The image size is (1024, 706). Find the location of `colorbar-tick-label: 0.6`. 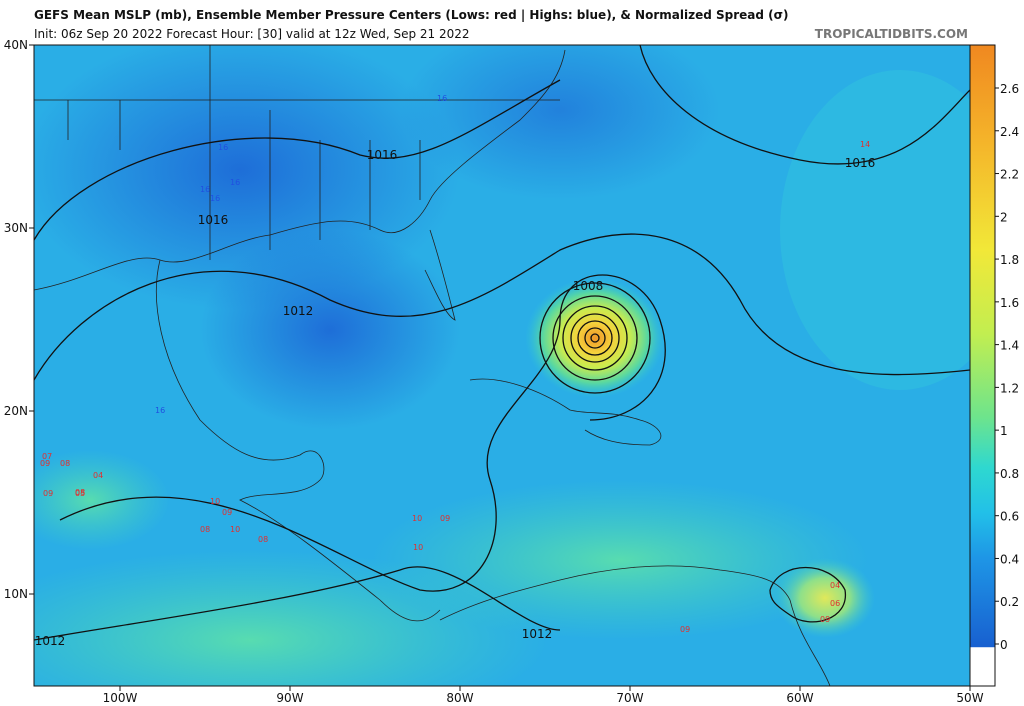

colorbar-tick-label: 0.6 is located at coordinates (1009, 517).